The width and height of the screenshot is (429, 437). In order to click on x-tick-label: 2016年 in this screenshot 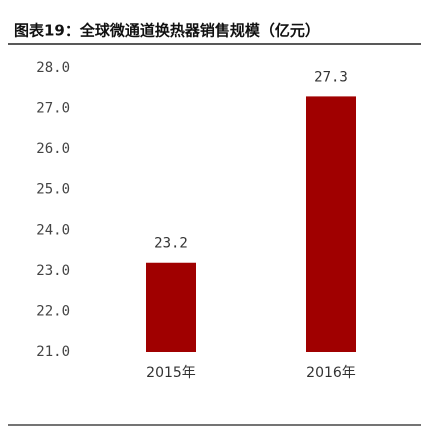, I will do `click(331, 373)`.